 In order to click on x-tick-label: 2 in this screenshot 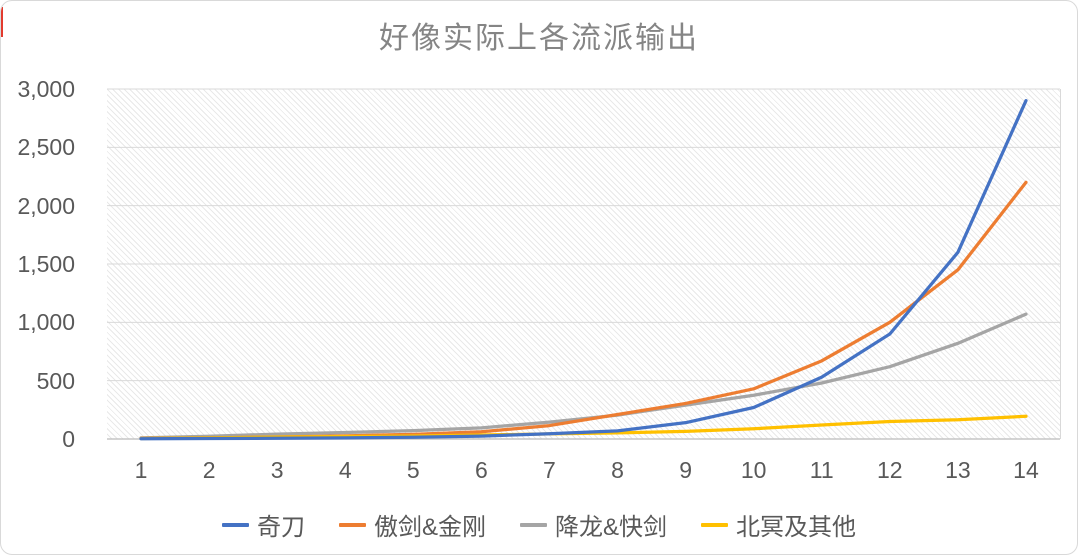, I will do `click(209, 470)`.